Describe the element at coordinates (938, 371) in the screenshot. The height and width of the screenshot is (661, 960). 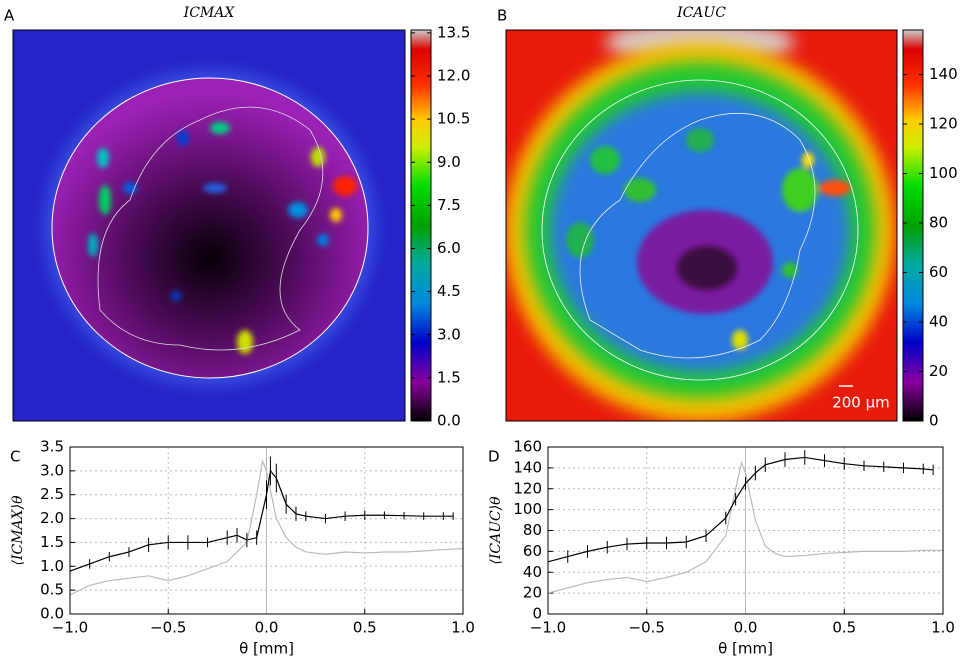
I see `colorbar-tick-label: 20` at that location.